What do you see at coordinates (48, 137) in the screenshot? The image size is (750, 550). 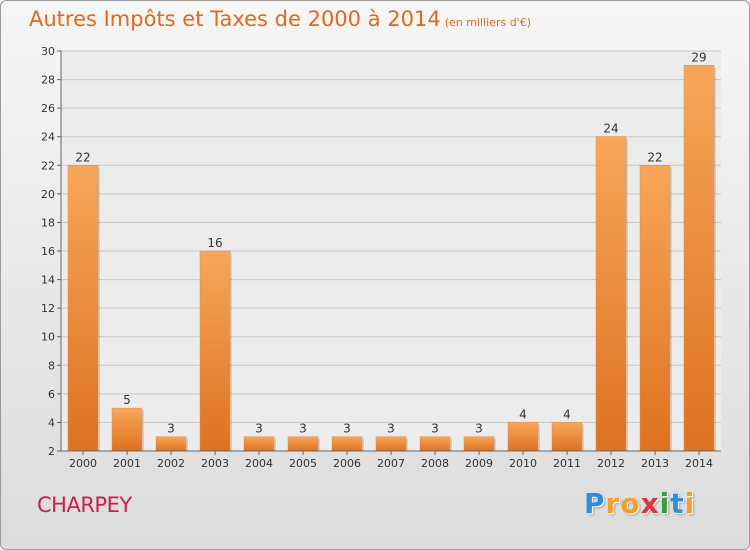 I see `y-tick-label: 24` at bounding box center [48, 137].